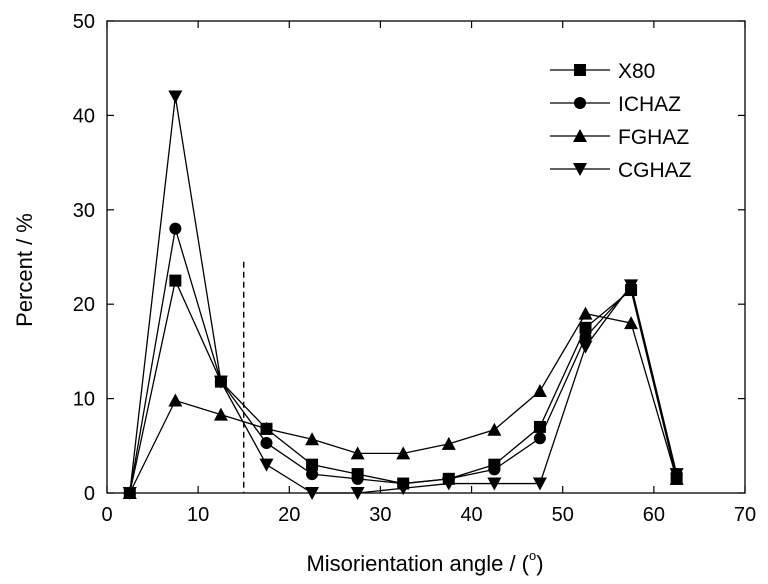 The height and width of the screenshot is (584, 768). I want to click on x-axis-title-superscript: o, so click(532, 555).